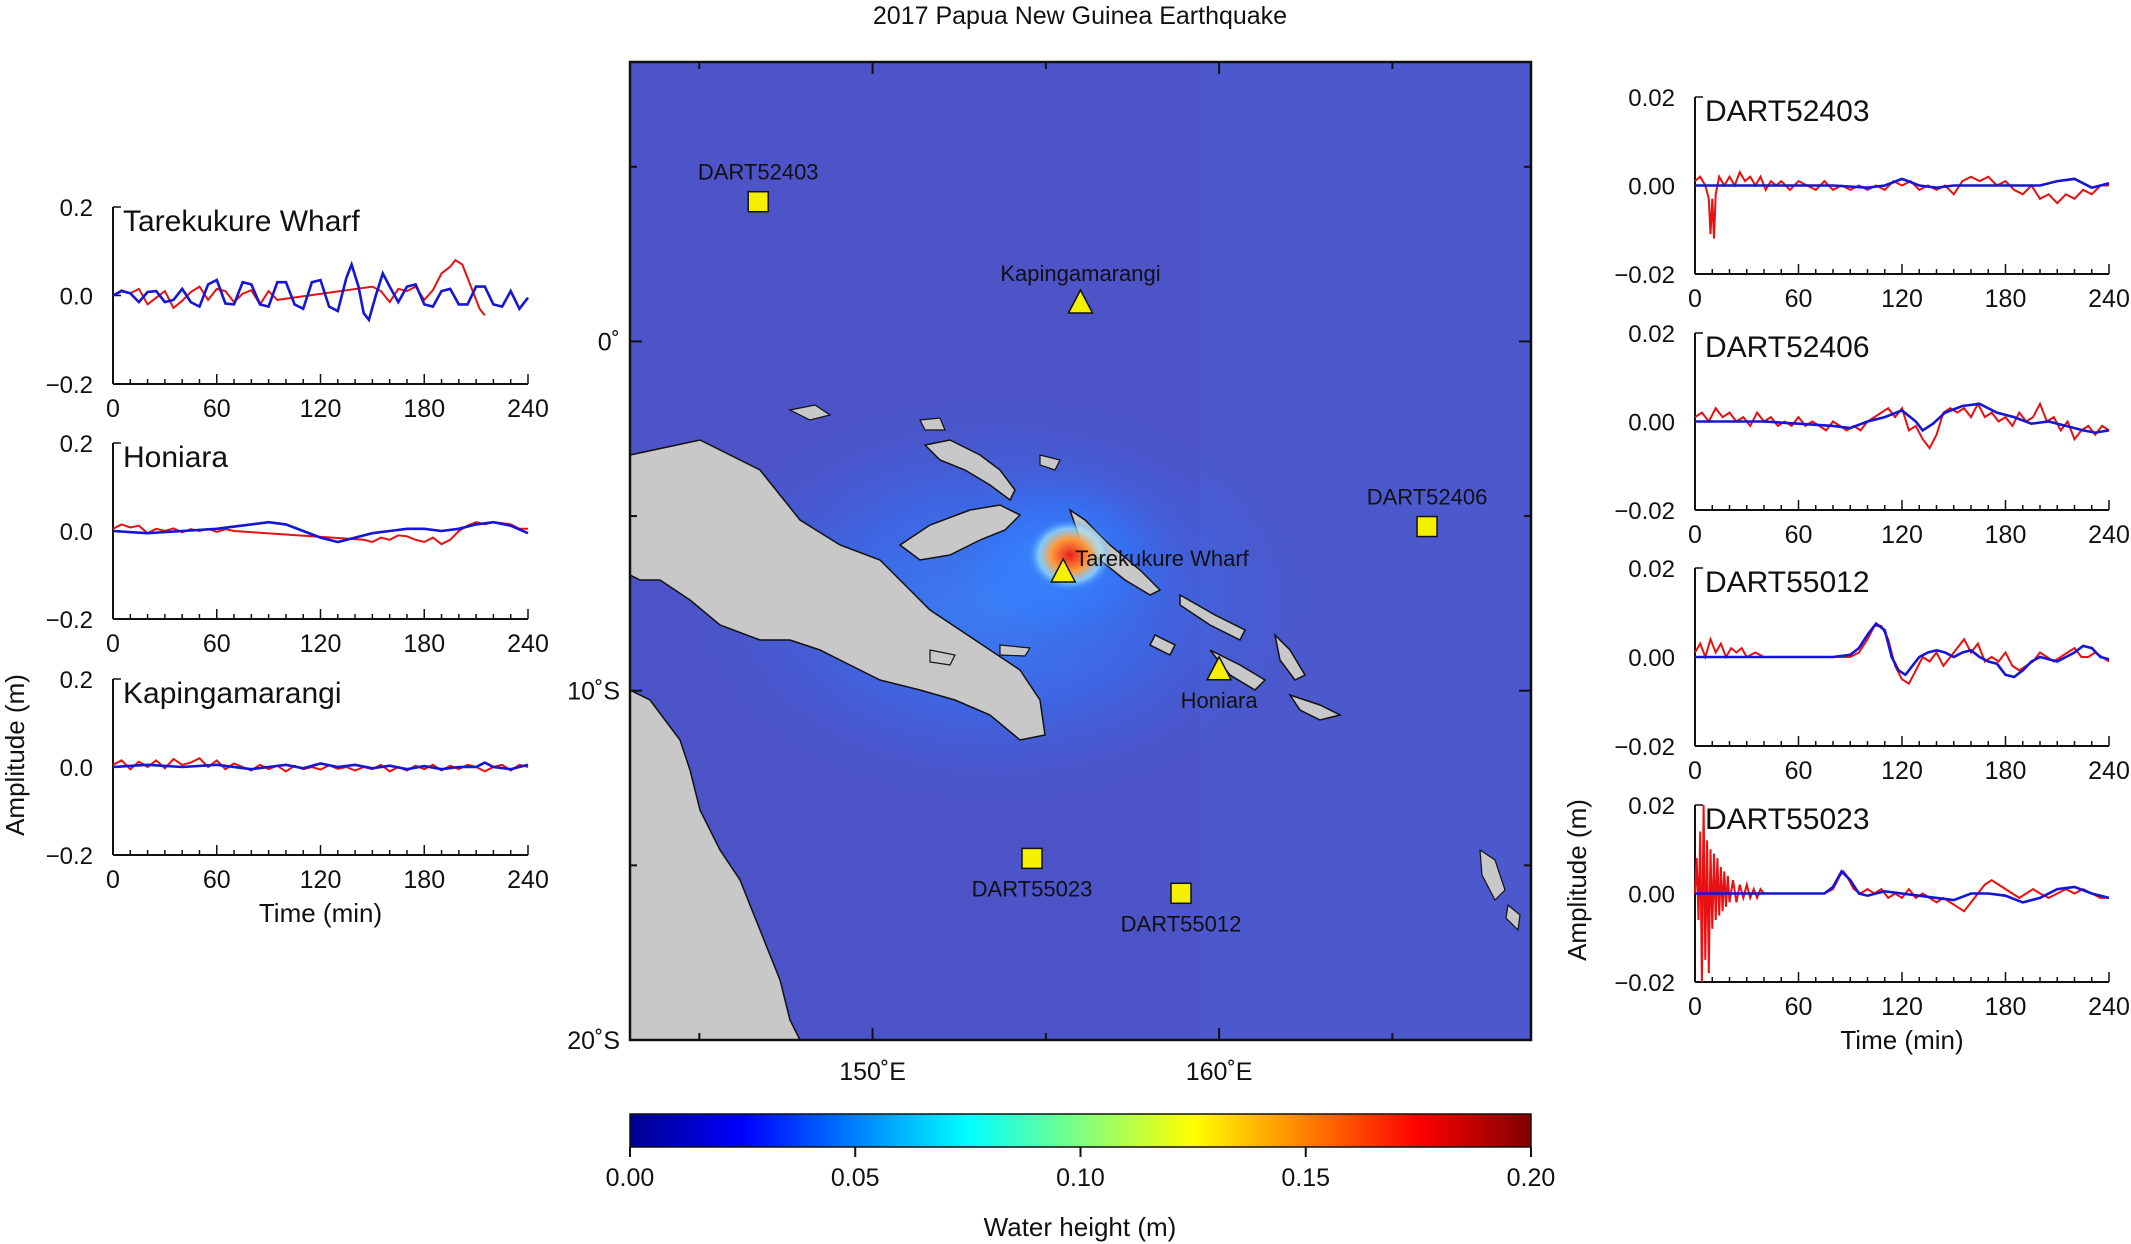  Describe the element at coordinates (1162, 558) in the screenshot. I see `station-label: Tarekukure Wharf` at that location.